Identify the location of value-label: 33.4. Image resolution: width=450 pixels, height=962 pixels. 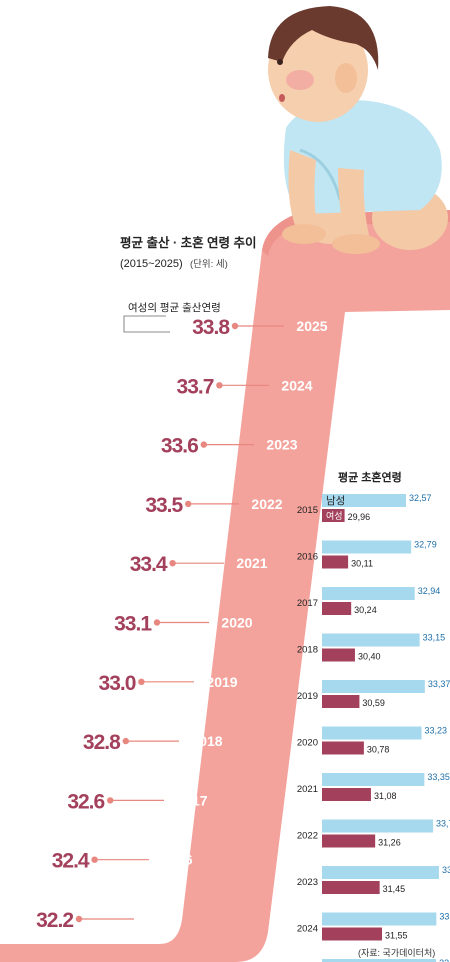
(149, 564).